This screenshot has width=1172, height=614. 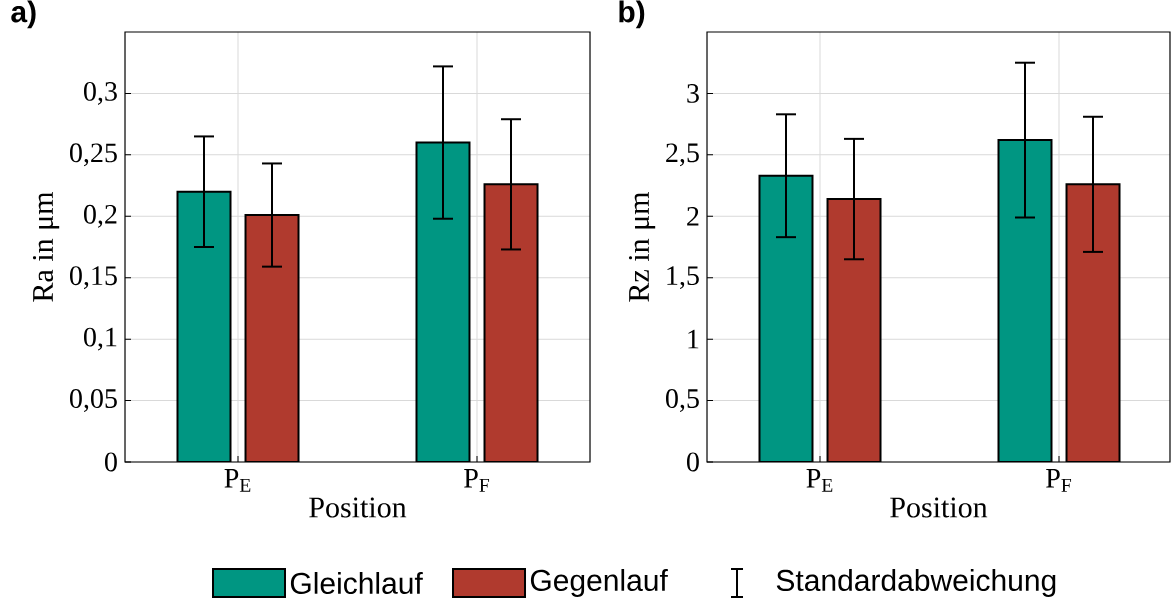 What do you see at coordinates (693, 339) in the screenshot?
I see `y-tick-label: 1` at bounding box center [693, 339].